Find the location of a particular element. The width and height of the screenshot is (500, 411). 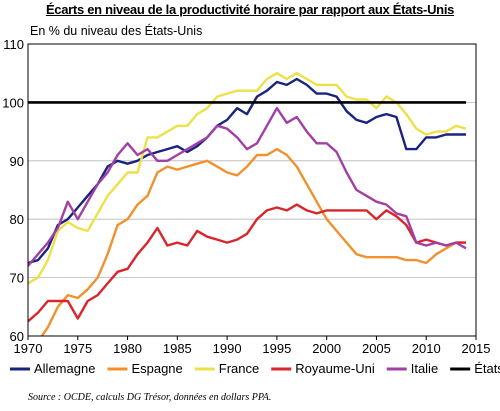

x-tick-label: 2010 is located at coordinates (426, 348).